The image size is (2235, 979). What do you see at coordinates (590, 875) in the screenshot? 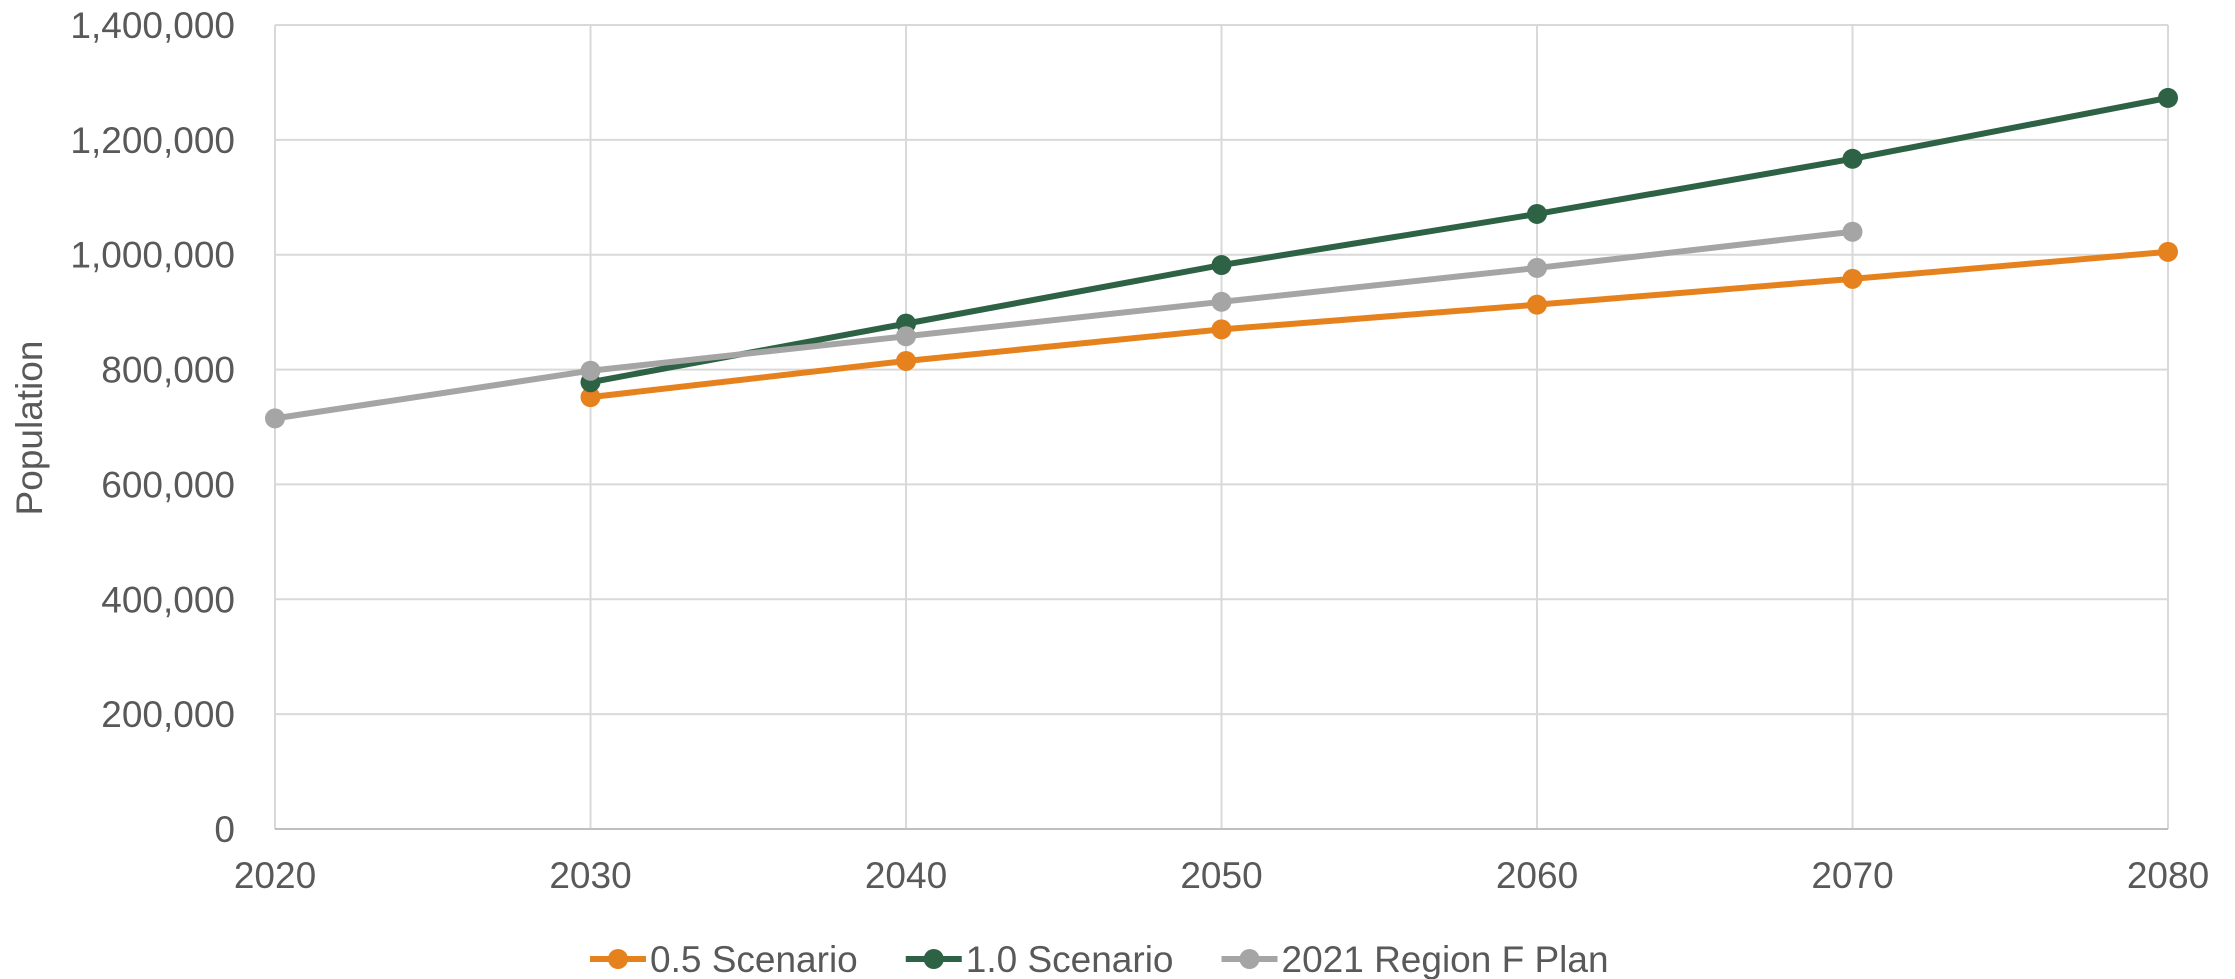
I see `x-tick-label: 2030` at bounding box center [590, 875].